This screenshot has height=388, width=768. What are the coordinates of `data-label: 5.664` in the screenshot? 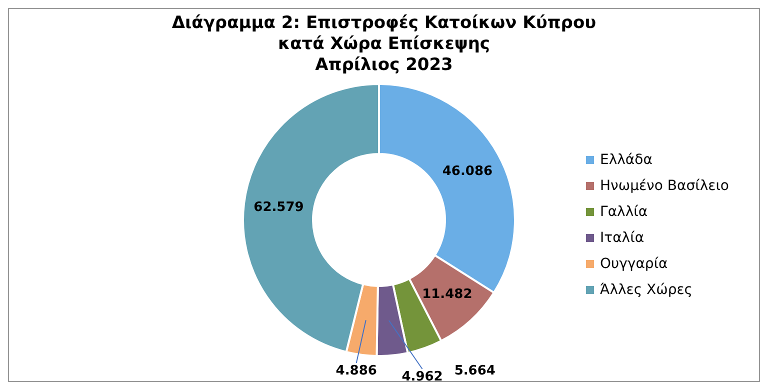 It's located at (475, 371).